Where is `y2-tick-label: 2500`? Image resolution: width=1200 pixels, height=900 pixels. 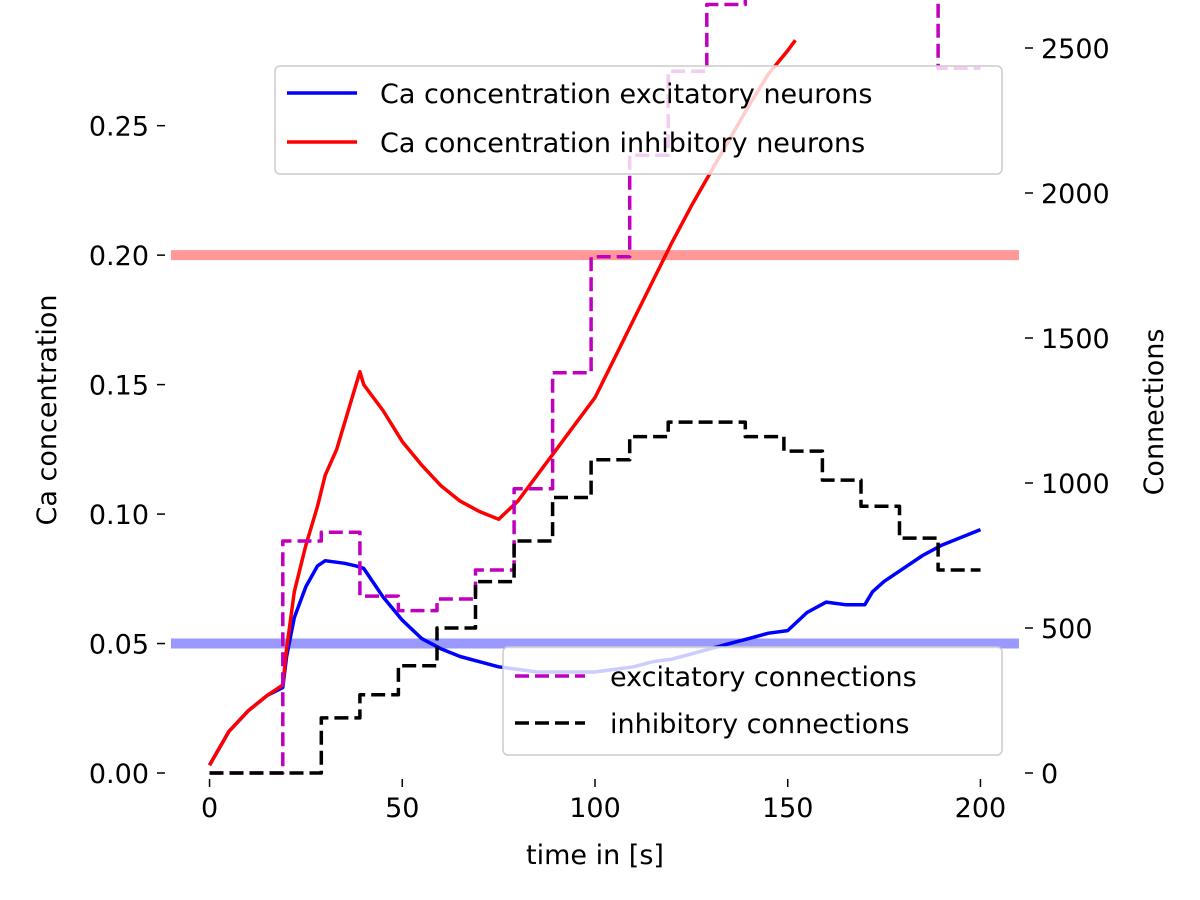
y2-tick-label: 2500 is located at coordinates (1075, 49).